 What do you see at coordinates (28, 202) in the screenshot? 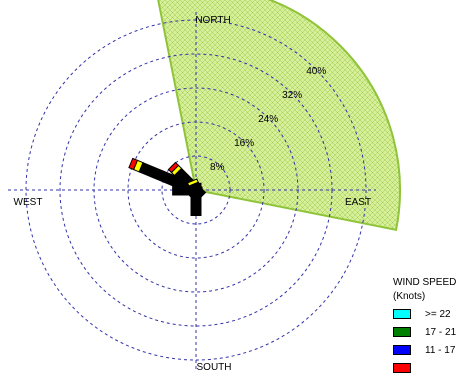
I see `west-label: WEST` at bounding box center [28, 202].